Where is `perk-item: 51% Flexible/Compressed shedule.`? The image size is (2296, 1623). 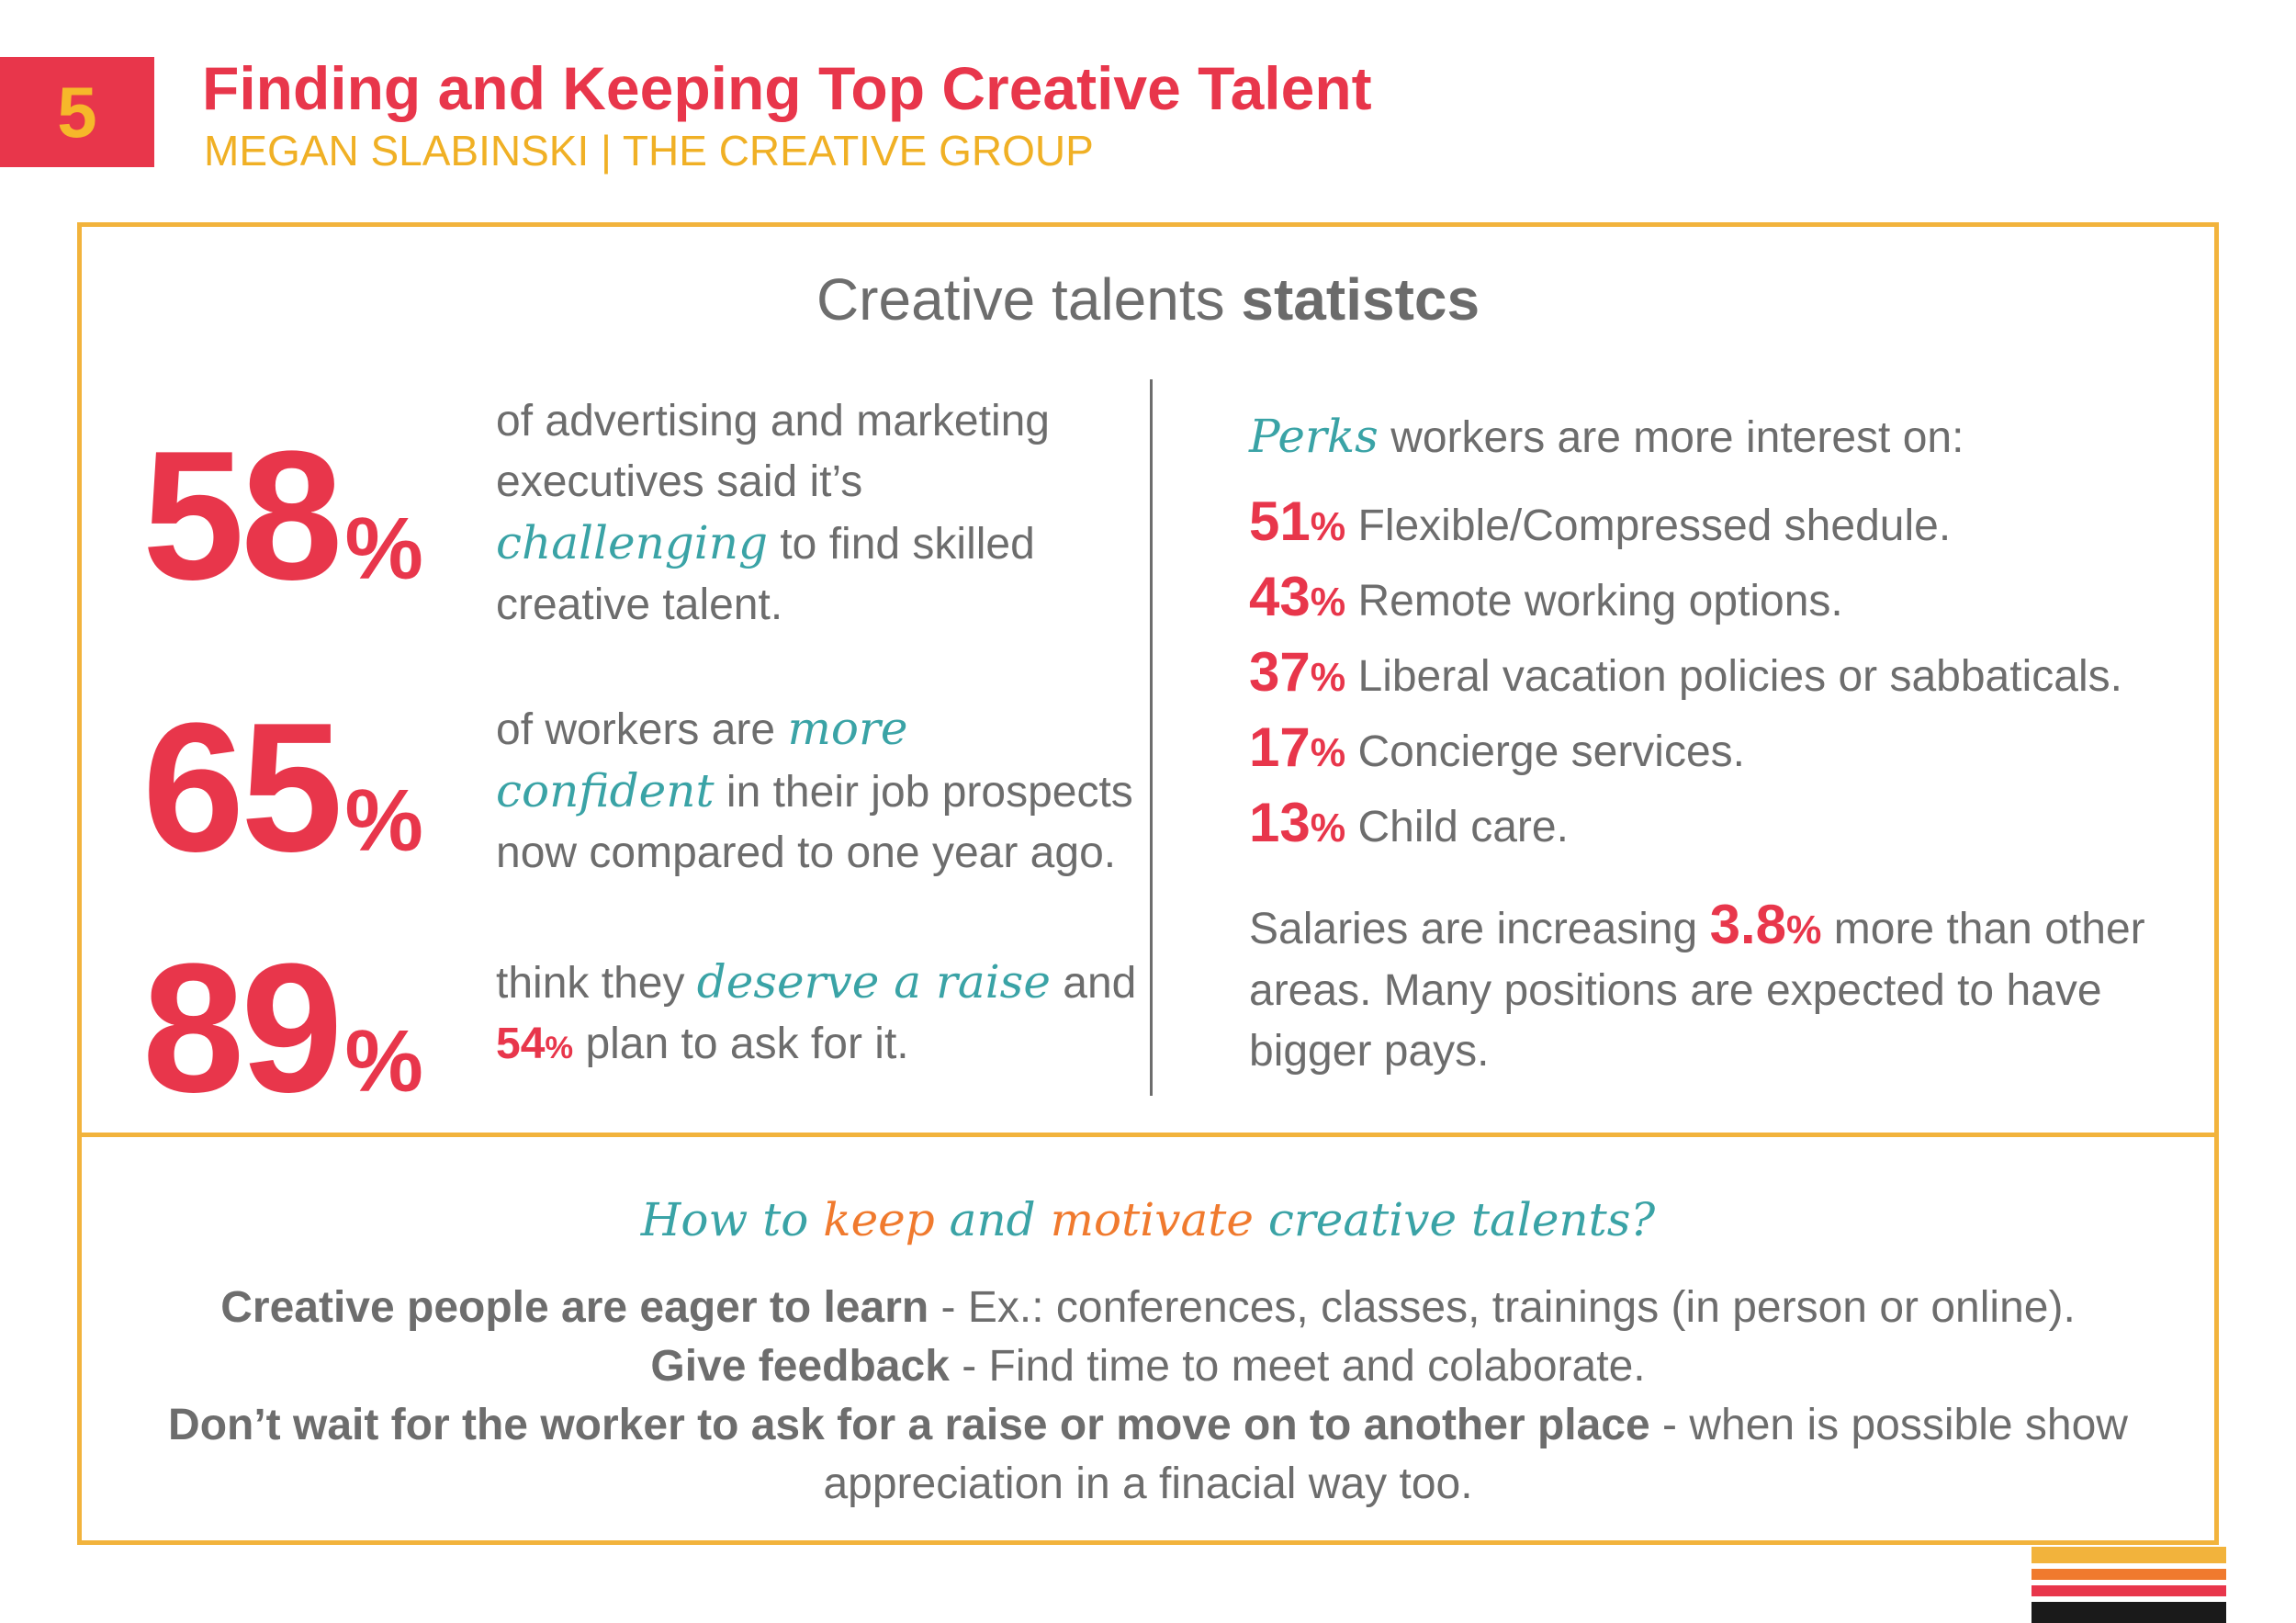
perk-item: 51% Flexible/Compressed shedule. is located at coordinates (1685, 524).